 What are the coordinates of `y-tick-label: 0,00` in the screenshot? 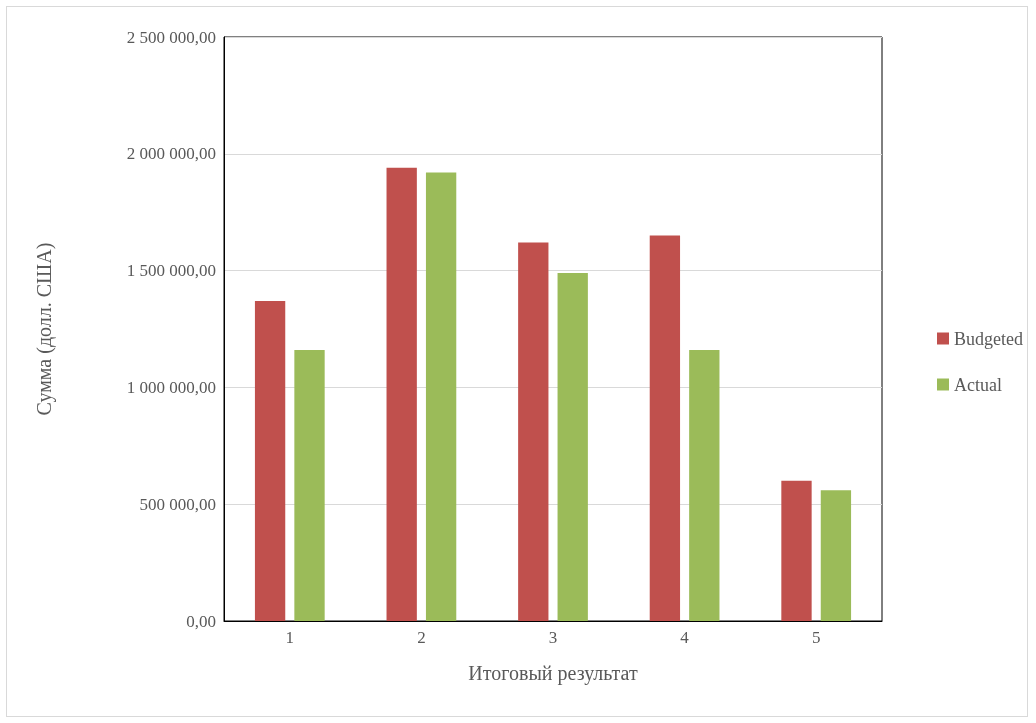 It's located at (201, 621).